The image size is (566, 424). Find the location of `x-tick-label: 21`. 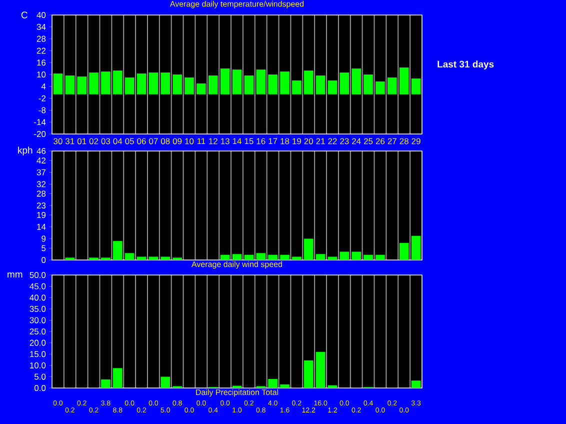

x-tick-label: 21 is located at coordinates (320, 141).